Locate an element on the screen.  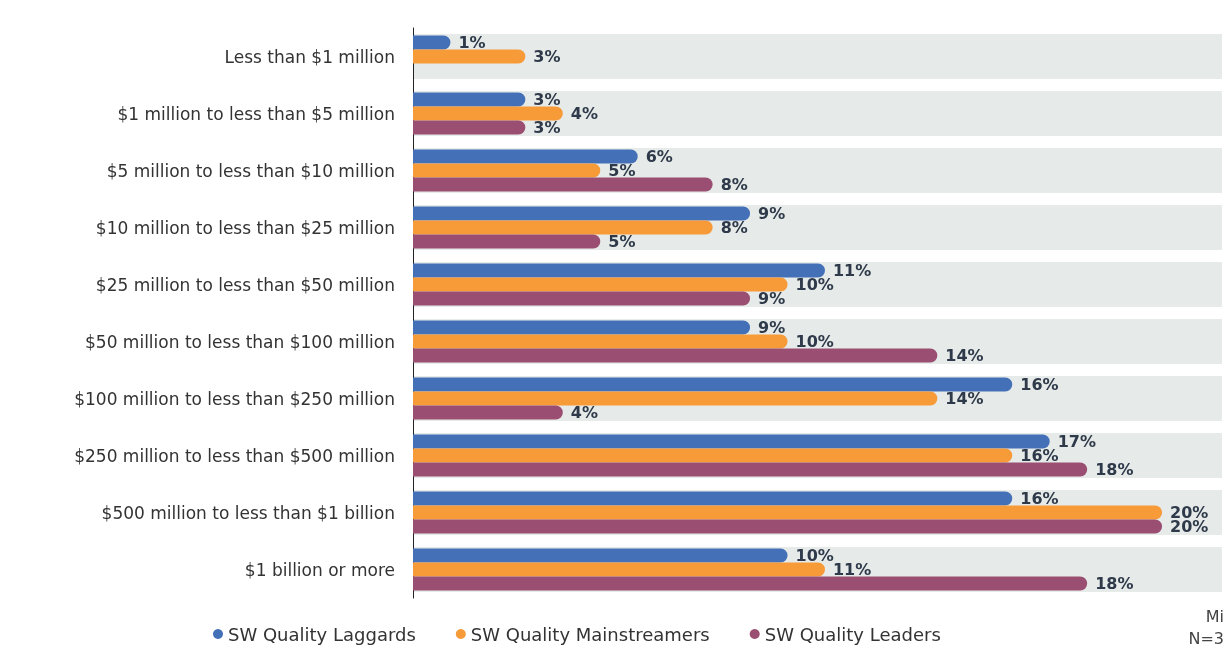
data-label: 17% is located at coordinates (1077, 441).